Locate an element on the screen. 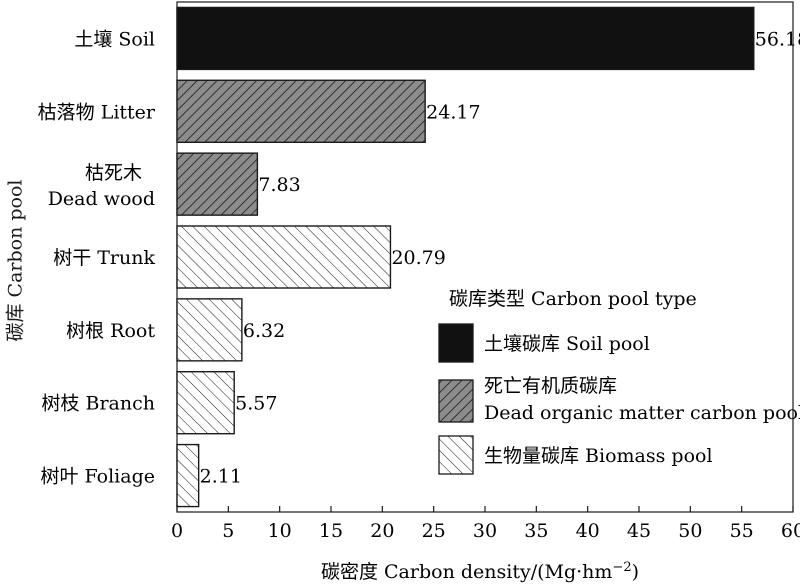 This screenshot has width=800, height=587. bar-value-label: 24.17 is located at coordinates (453, 112).